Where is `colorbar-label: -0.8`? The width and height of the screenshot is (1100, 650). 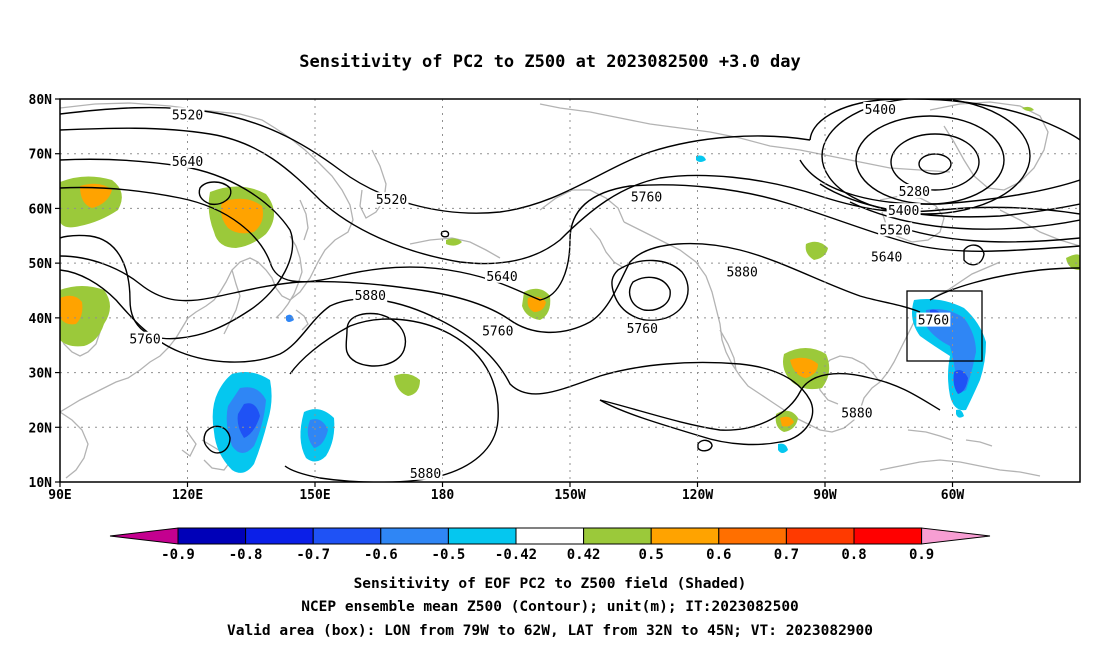
colorbar-label: -0.8 is located at coordinates (246, 555).